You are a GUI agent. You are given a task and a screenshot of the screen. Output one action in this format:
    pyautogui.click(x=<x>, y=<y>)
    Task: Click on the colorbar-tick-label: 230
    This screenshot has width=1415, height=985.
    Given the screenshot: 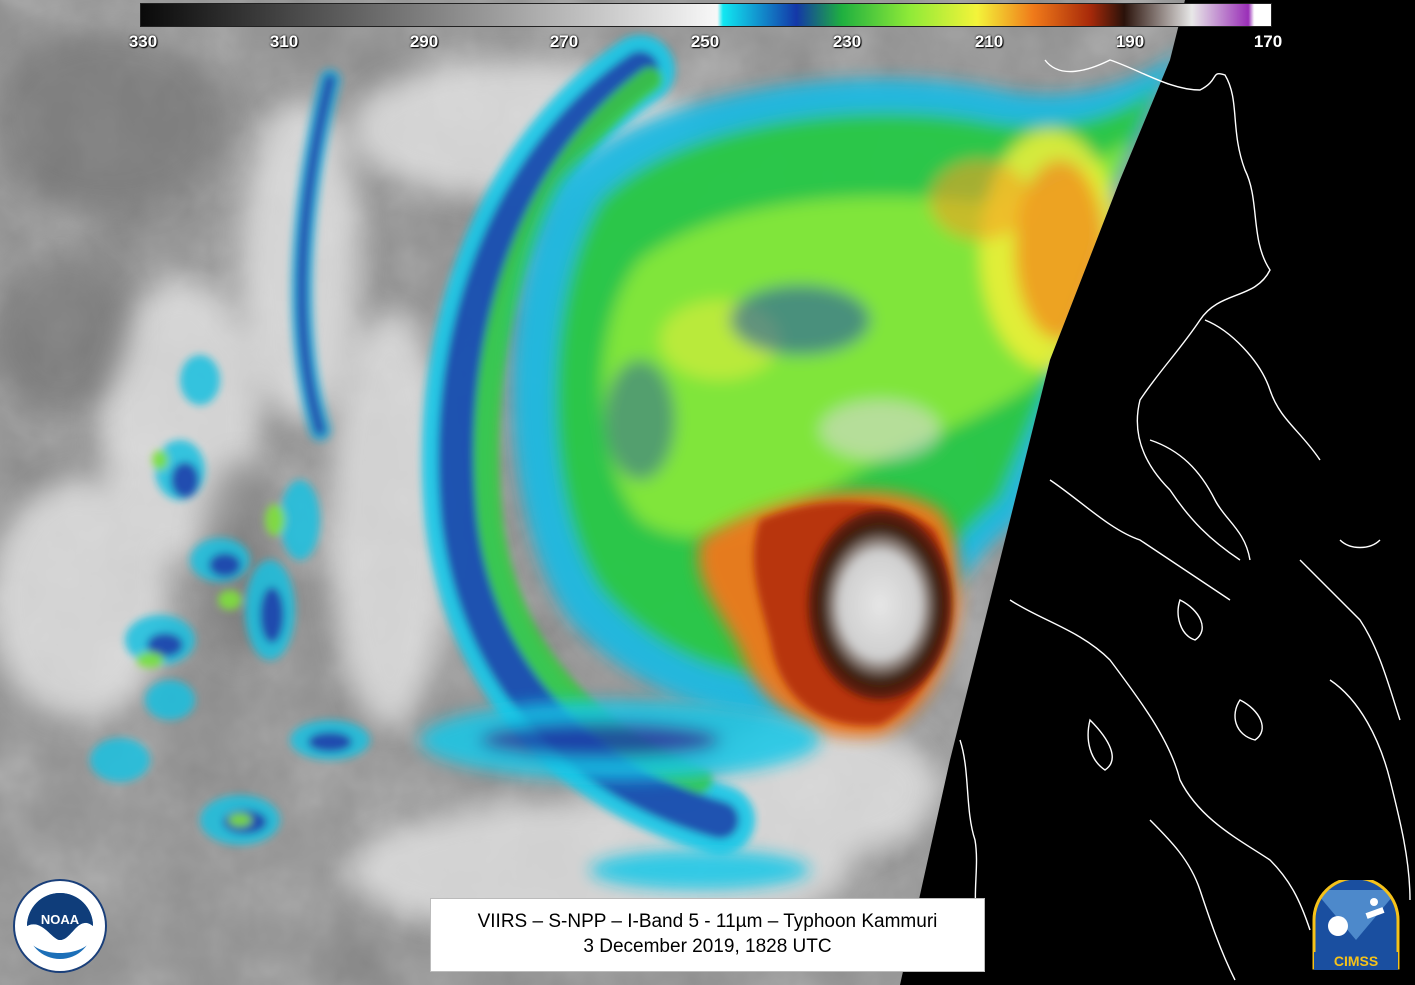 What is the action you would take?
    pyautogui.click(x=847, y=41)
    